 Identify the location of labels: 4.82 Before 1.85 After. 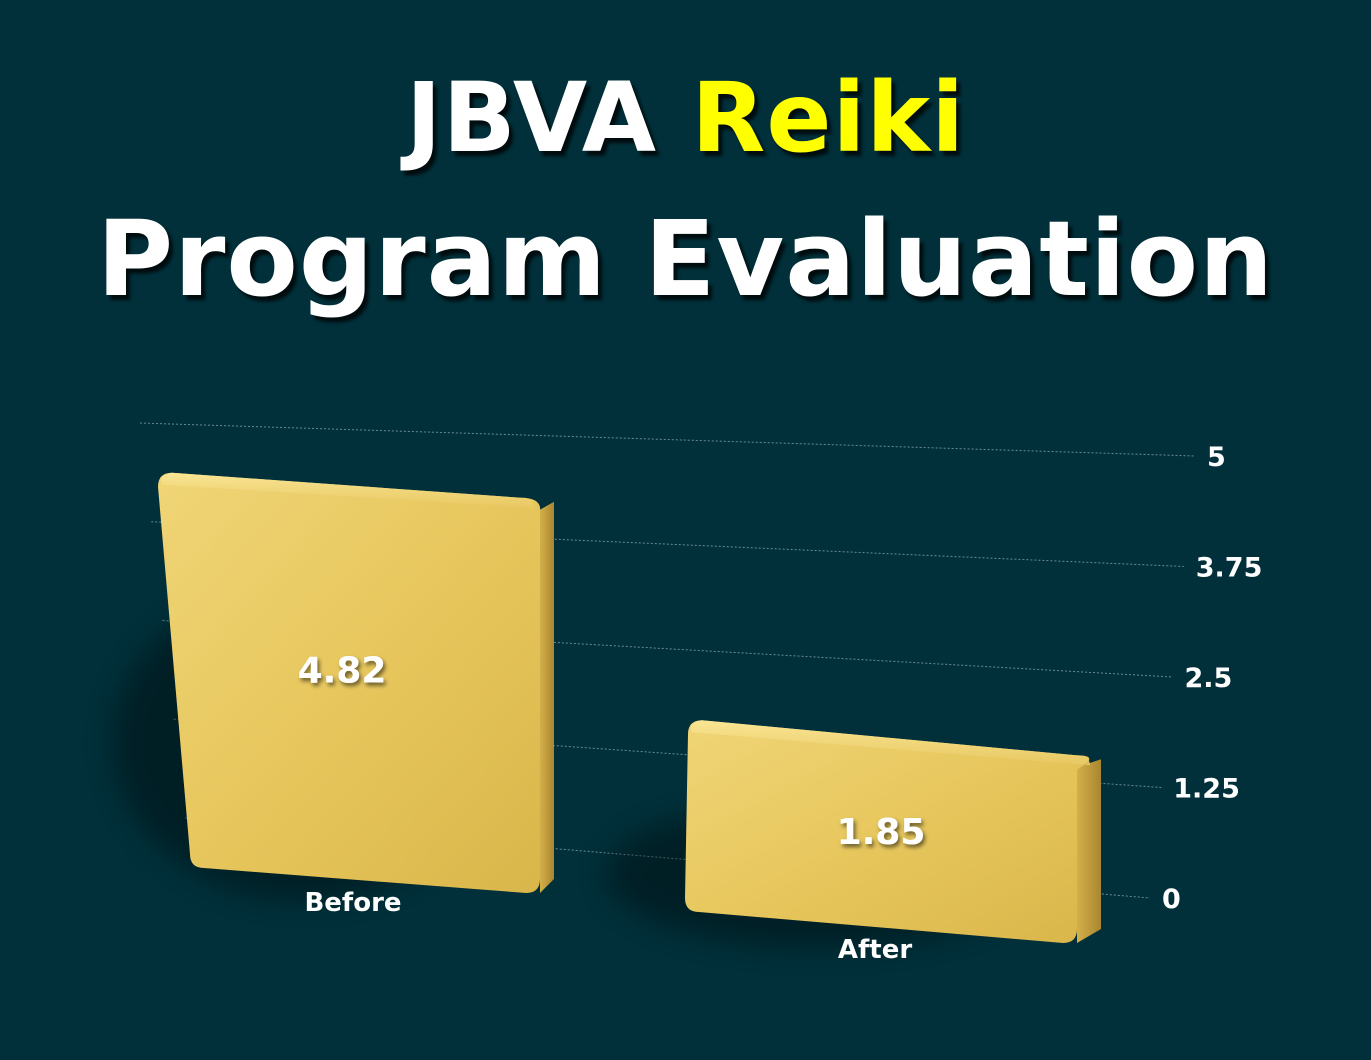
(612, 807).